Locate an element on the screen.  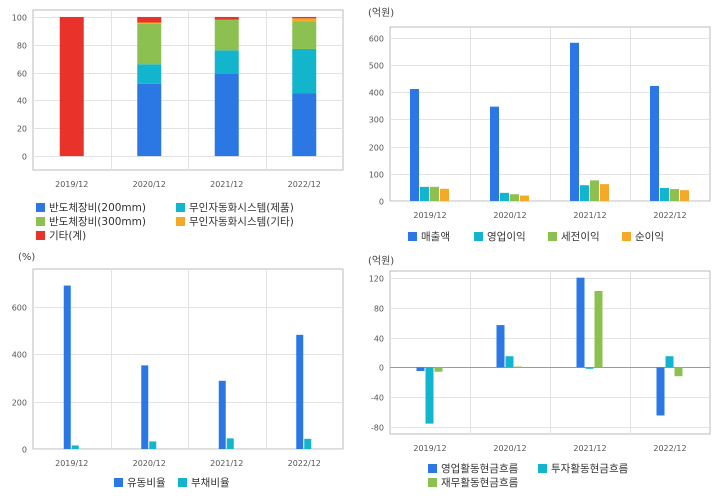
legend-label: 영업활동현금흐름 is located at coordinates (480, 469).